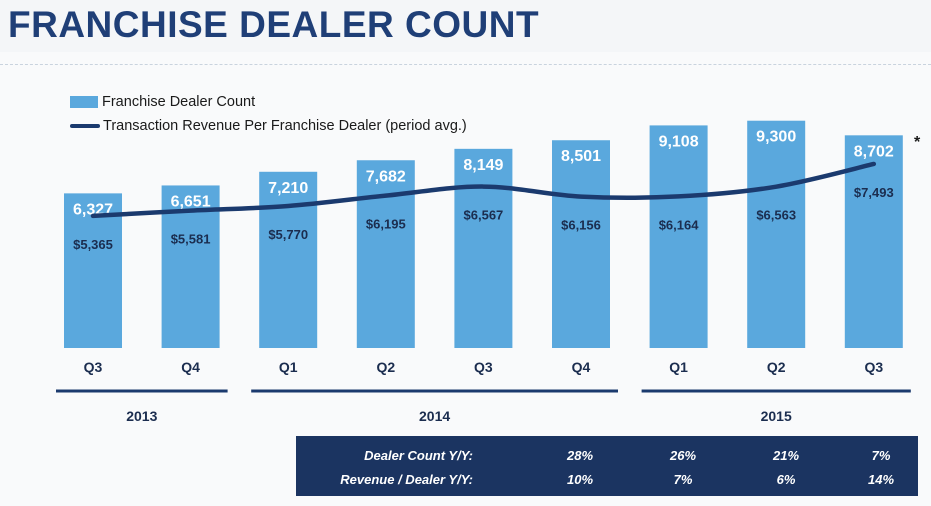 This screenshot has width=931, height=506. Describe the element at coordinates (881, 479) in the screenshot. I see `yoy-cell: 14%` at that location.